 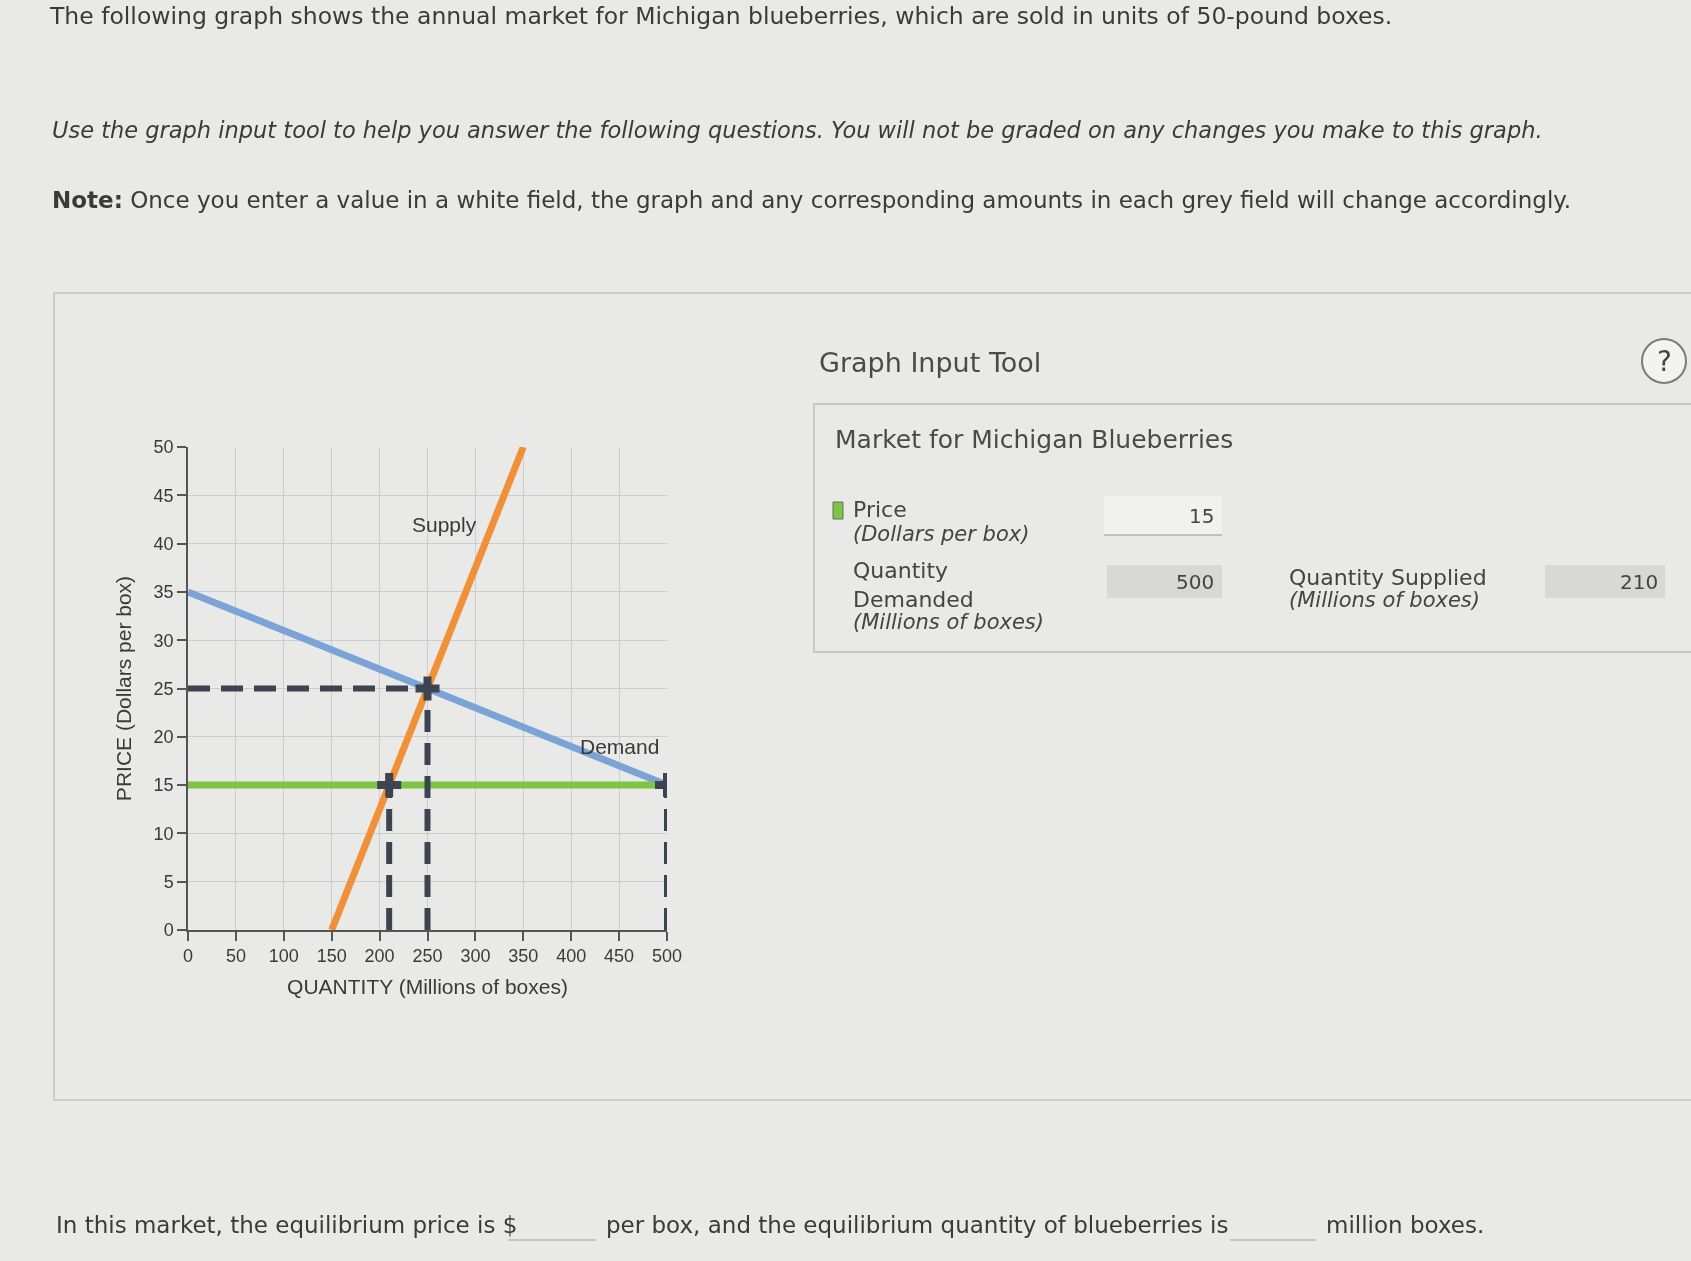 I want to click on text: 15, so click(x=1202, y=516).